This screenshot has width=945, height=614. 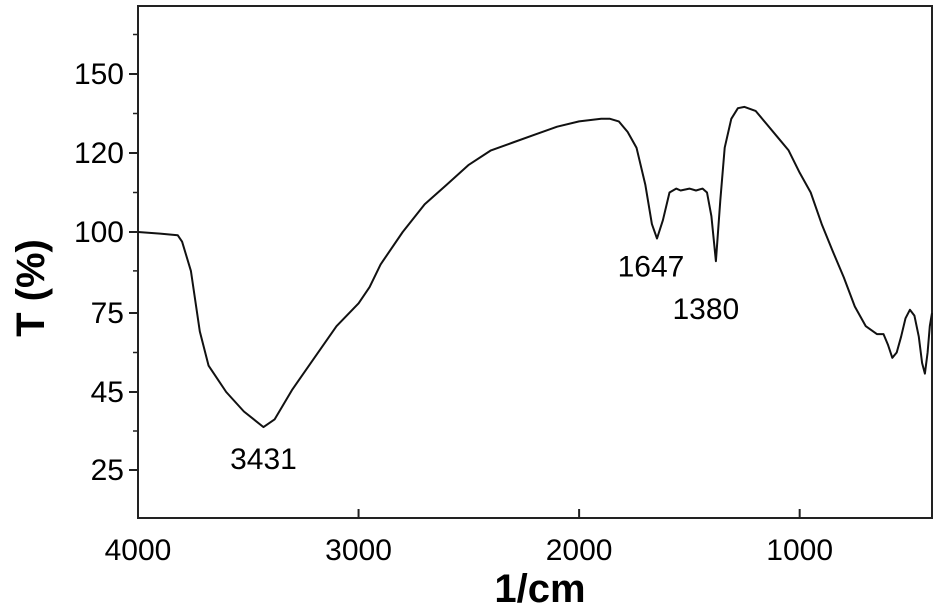 I want to click on peak-label-3431: 3431, so click(x=263, y=459).